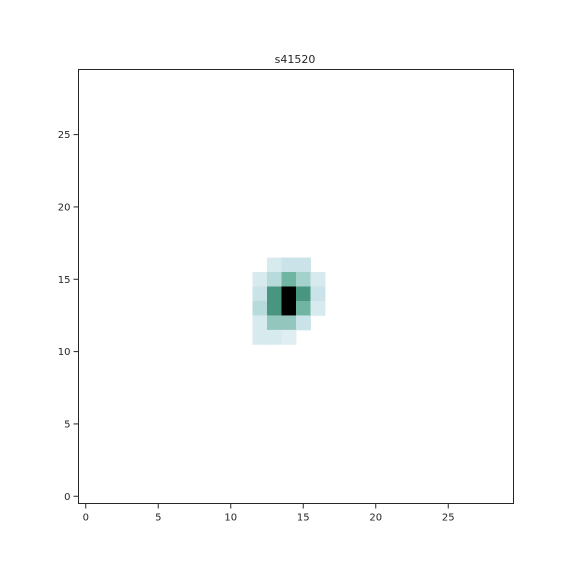 The image size is (576, 580). I want to click on y-tick-label: 0, so click(67, 497).